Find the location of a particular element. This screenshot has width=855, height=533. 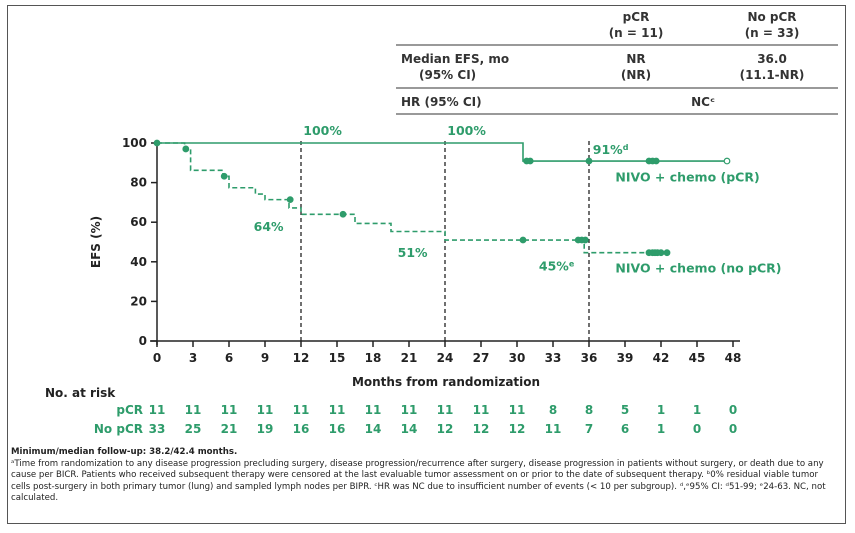

risk-value-nopcr: 6 is located at coordinates (625, 429).